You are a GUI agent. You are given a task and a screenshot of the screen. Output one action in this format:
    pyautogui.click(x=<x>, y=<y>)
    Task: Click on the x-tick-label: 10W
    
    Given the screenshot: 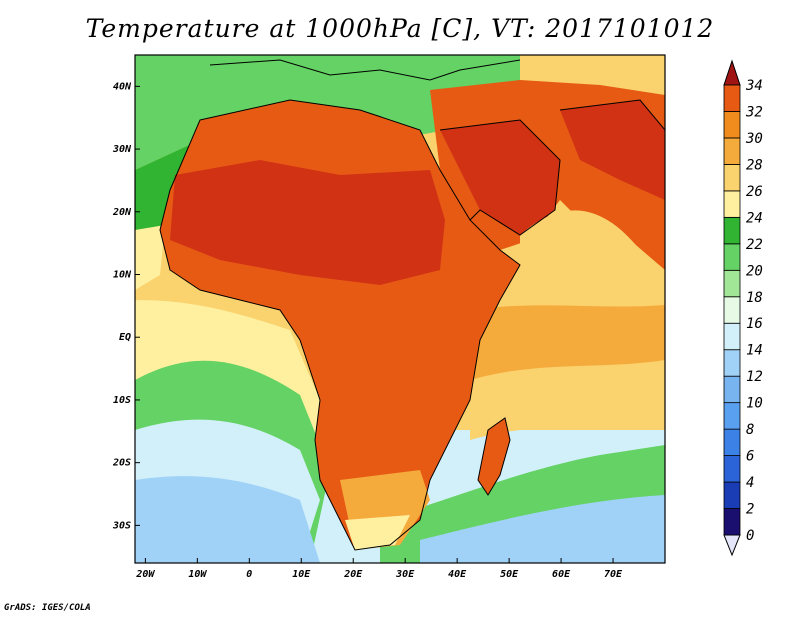 What is the action you would take?
    pyautogui.click(x=197, y=574)
    